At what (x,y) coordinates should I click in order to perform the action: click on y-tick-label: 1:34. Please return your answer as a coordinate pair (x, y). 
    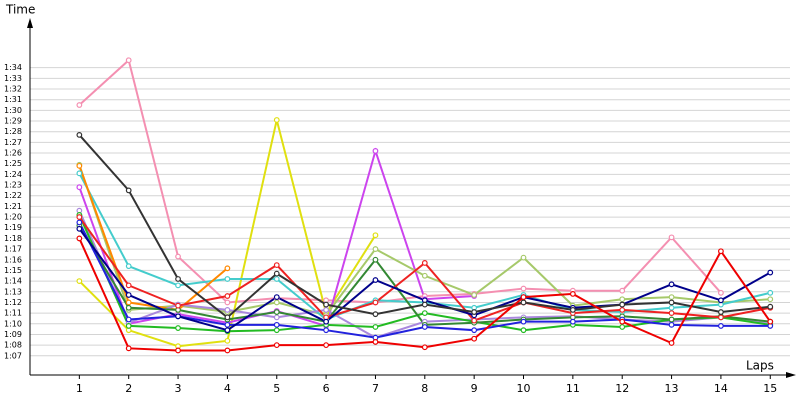
    Looking at the image, I should click on (13, 67).